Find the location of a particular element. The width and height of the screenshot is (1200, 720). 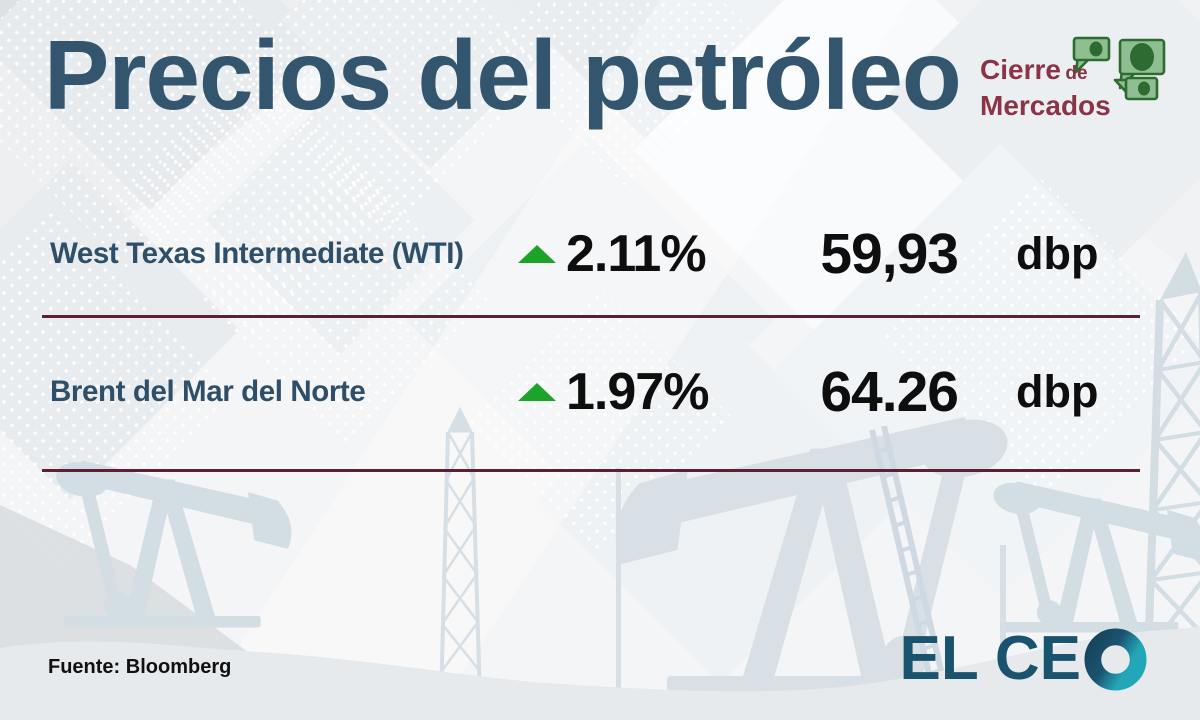

brand-word-de: de is located at coordinates (1076, 73).